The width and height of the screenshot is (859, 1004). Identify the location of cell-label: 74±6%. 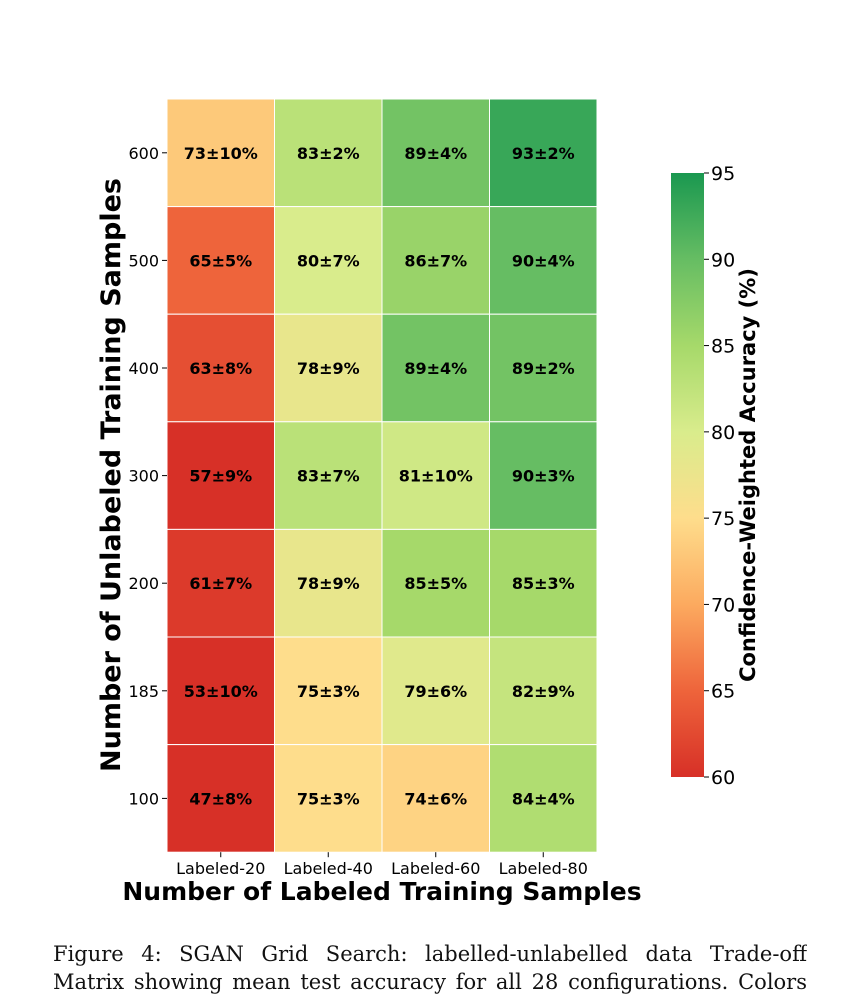
(435, 798).